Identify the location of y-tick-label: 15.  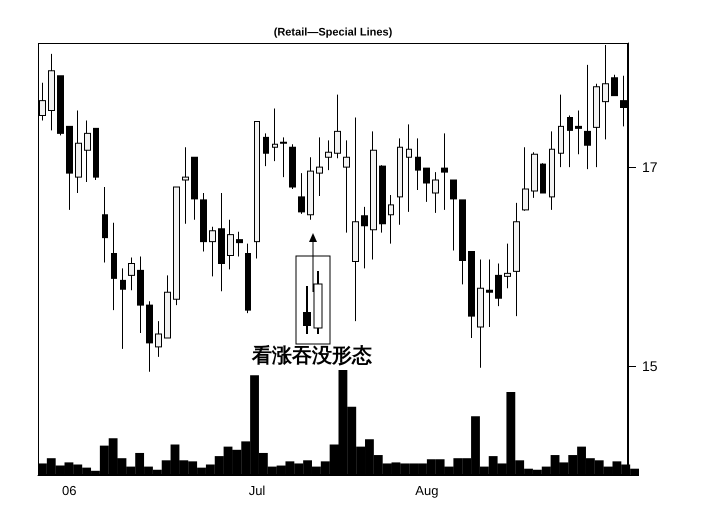
(650, 366).